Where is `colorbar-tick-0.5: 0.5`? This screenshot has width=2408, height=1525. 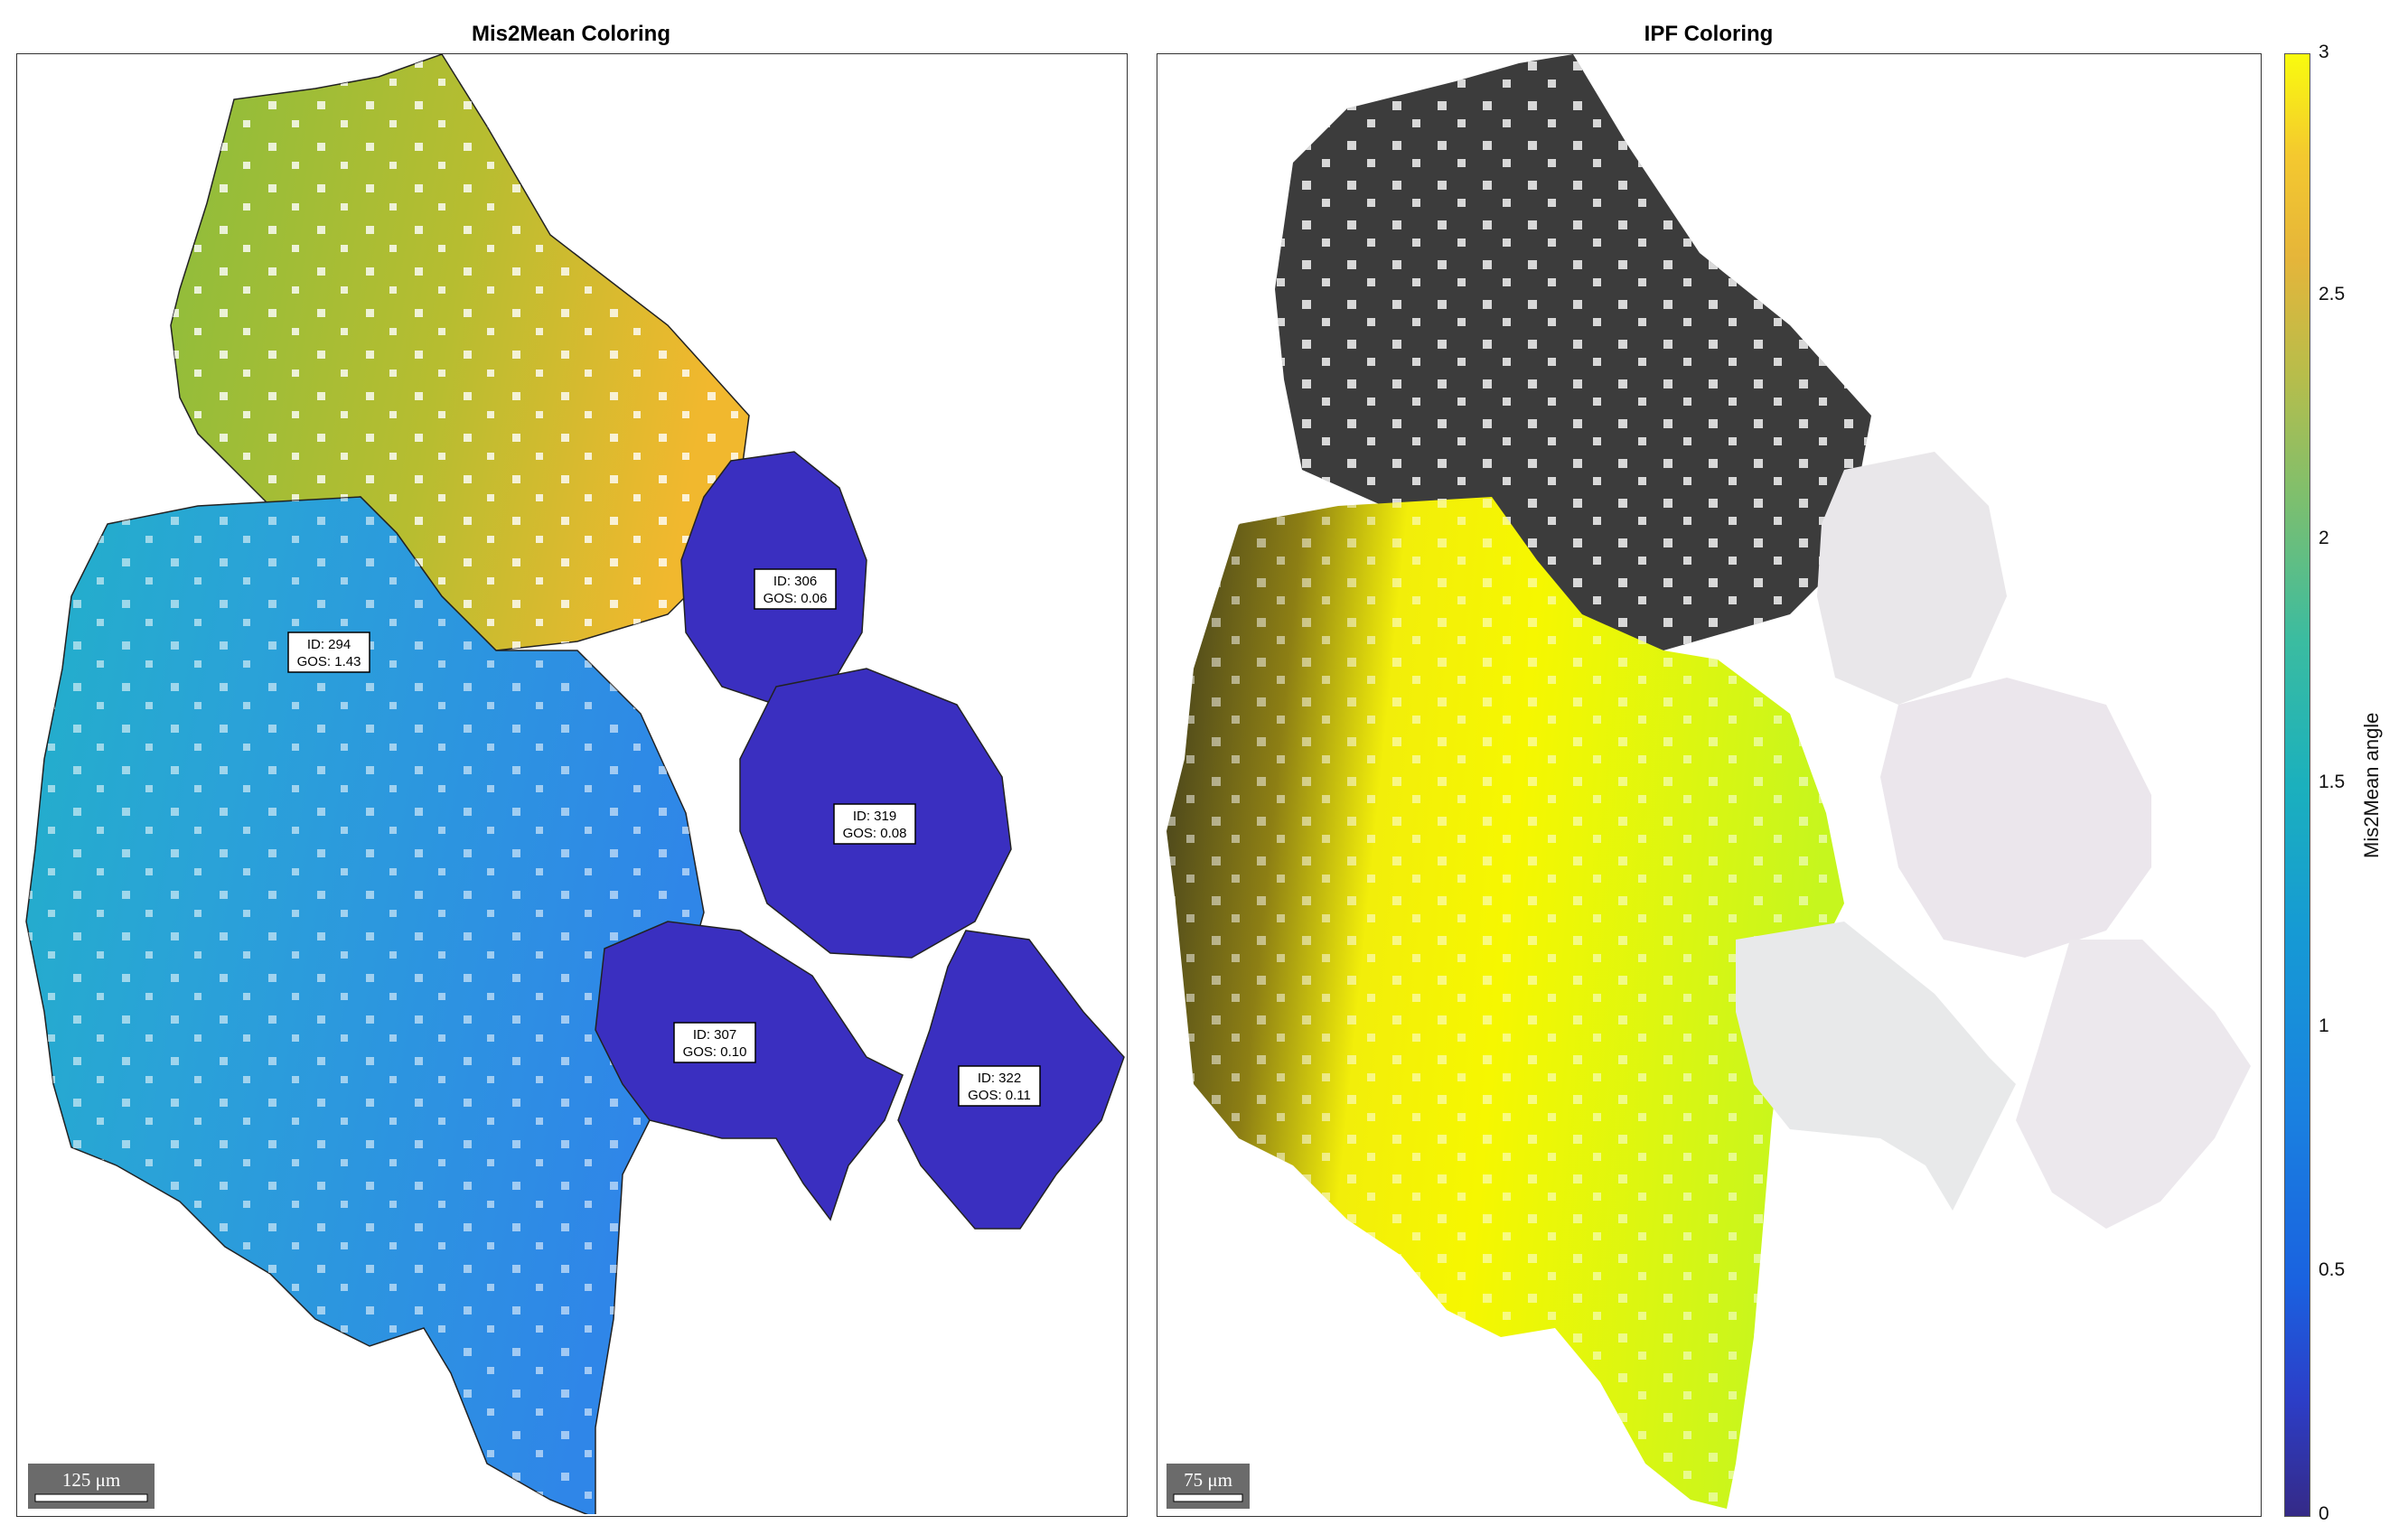
colorbar-tick-0.5: 0.5 is located at coordinates (2332, 1269).